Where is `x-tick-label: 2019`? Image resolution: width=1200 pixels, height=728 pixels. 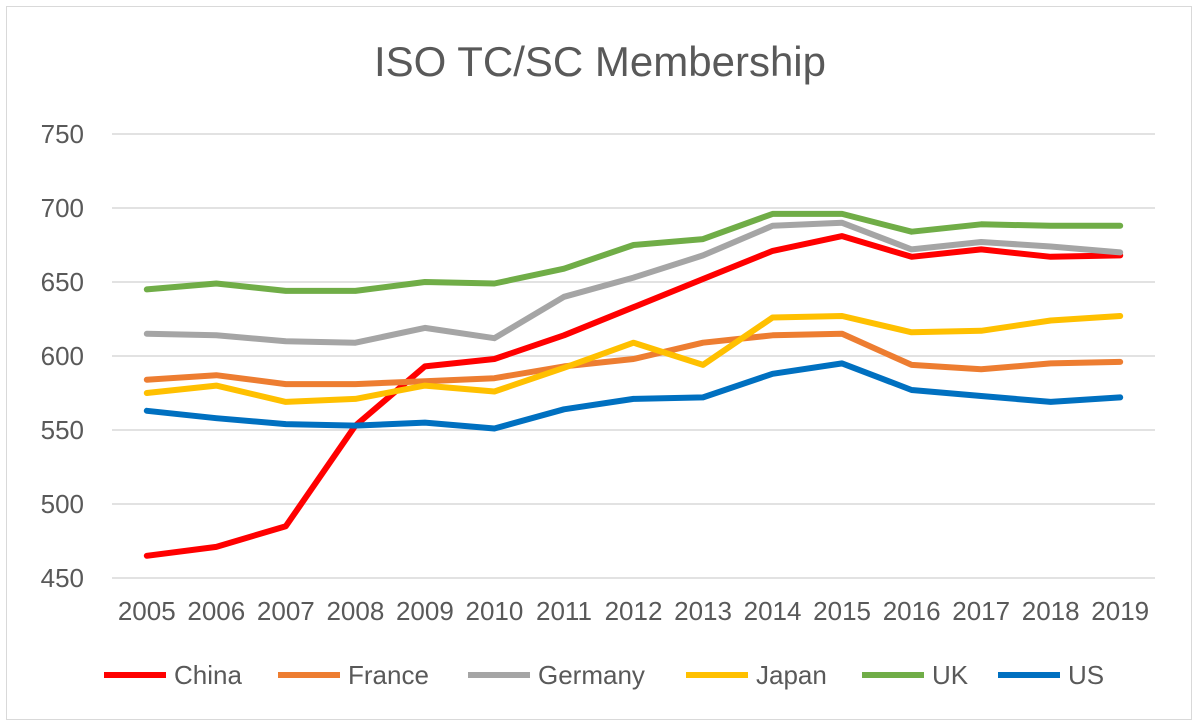
x-tick-label: 2019 is located at coordinates (1120, 611).